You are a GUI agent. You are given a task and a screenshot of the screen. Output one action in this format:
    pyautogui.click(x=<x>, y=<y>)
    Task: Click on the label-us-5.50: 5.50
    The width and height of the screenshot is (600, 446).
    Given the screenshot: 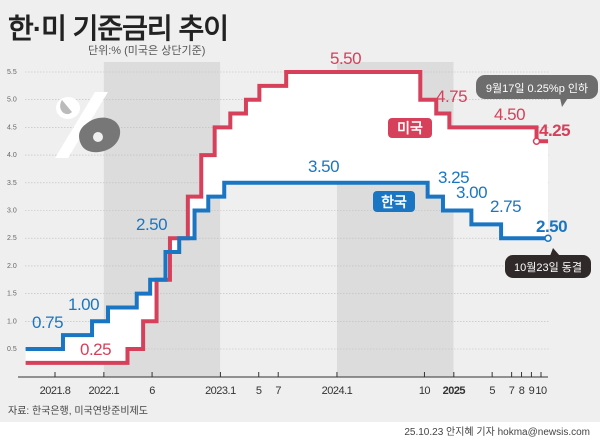 What is the action you would take?
    pyautogui.click(x=345, y=58)
    